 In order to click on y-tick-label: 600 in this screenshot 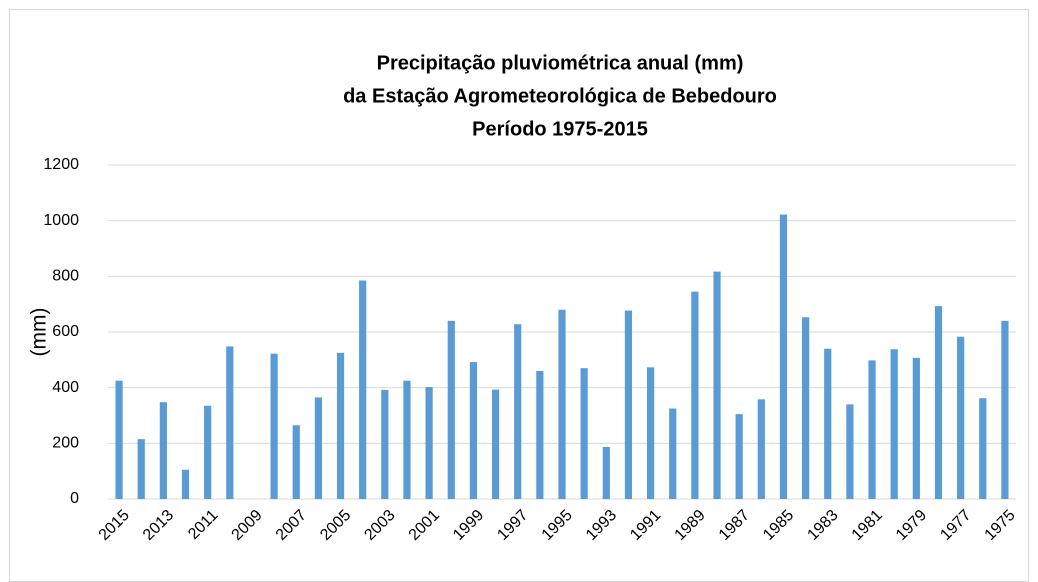, I will do `click(65, 331)`.